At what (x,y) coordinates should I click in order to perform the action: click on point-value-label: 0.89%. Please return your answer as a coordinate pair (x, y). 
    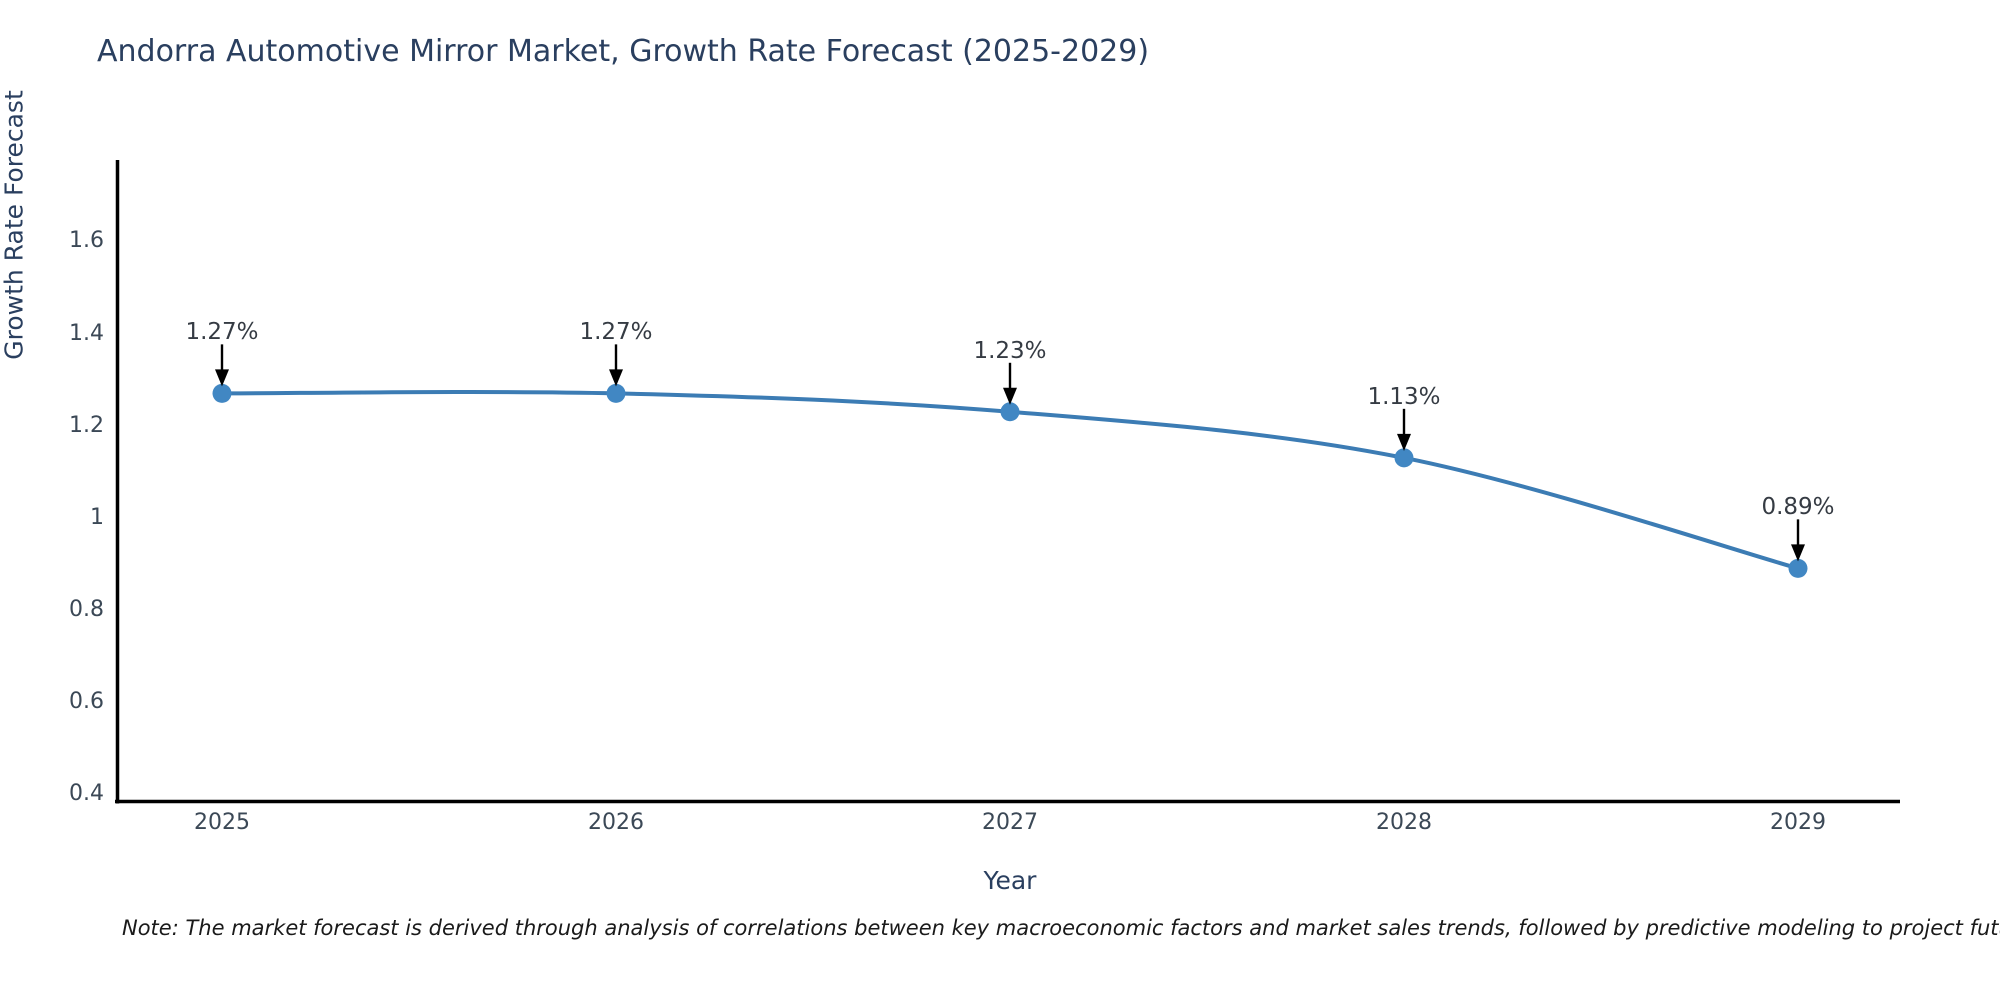
    Looking at the image, I should click on (1798, 507).